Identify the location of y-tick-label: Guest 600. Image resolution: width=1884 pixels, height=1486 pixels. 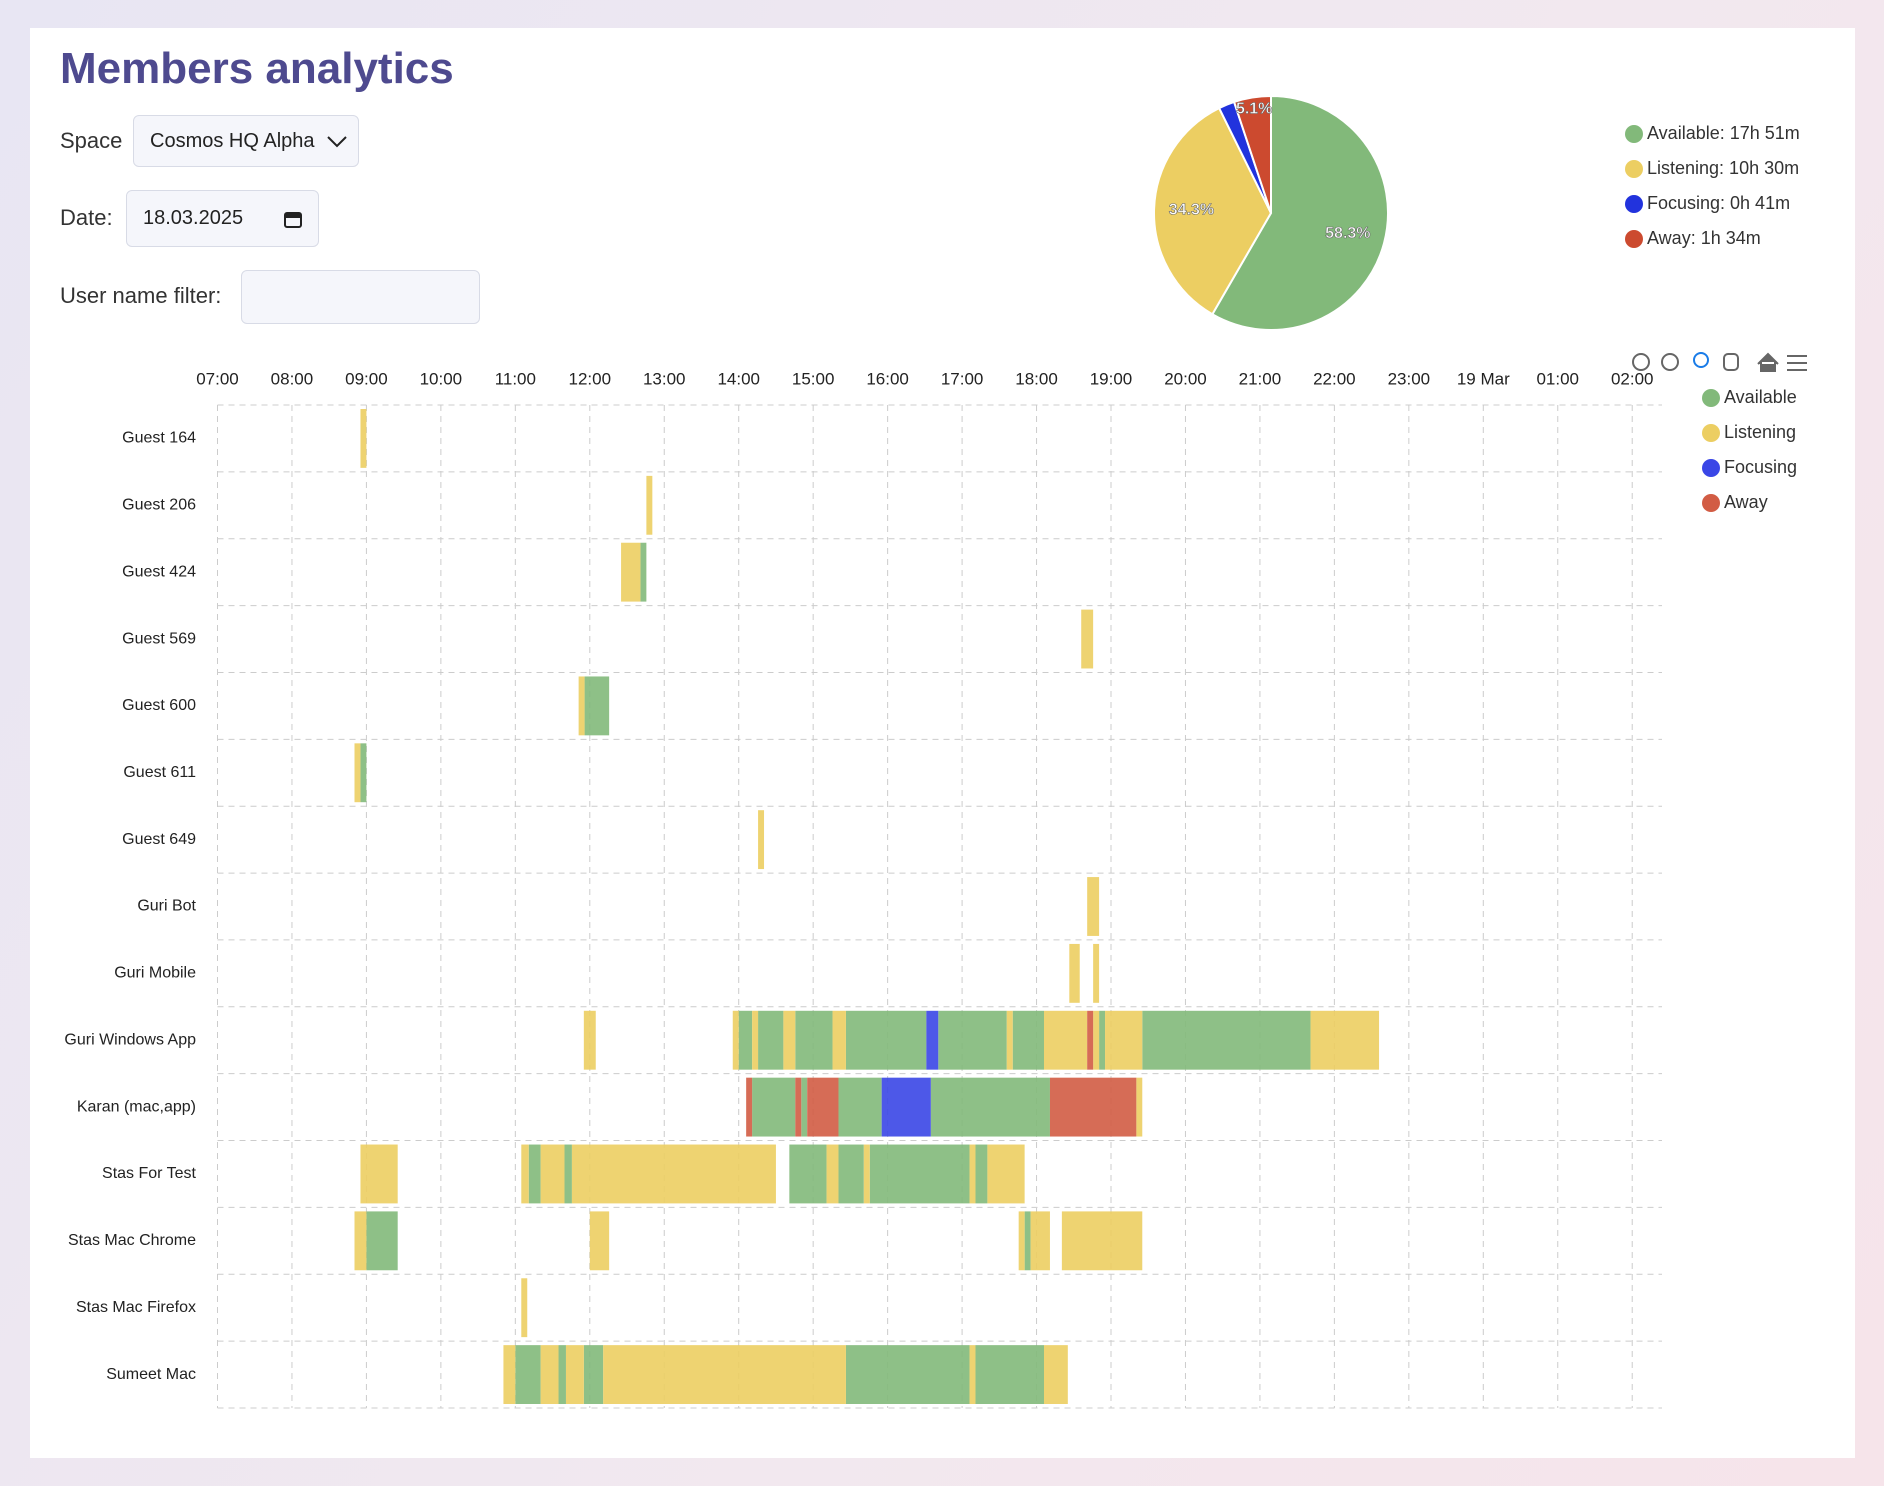
(159, 705).